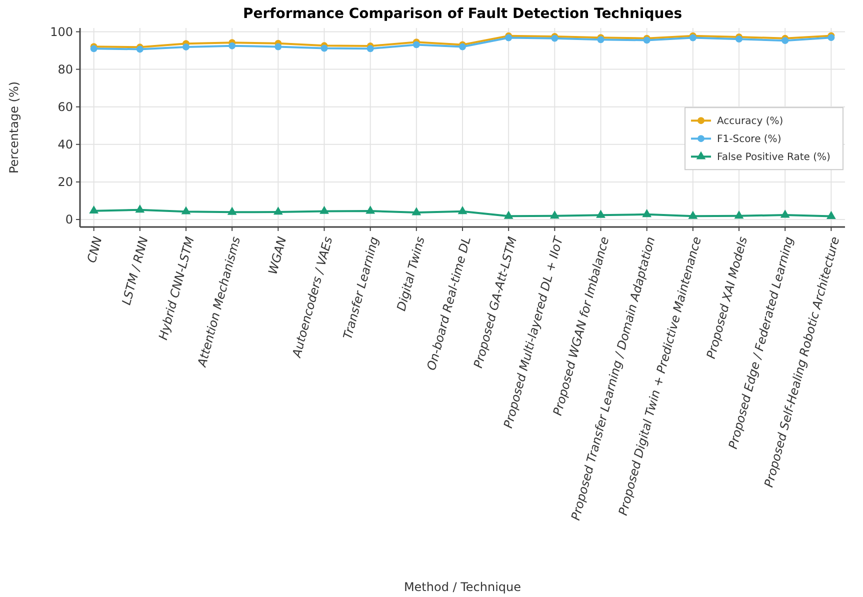  I want to click on x-tick-label: WGAN, so click(278, 255).